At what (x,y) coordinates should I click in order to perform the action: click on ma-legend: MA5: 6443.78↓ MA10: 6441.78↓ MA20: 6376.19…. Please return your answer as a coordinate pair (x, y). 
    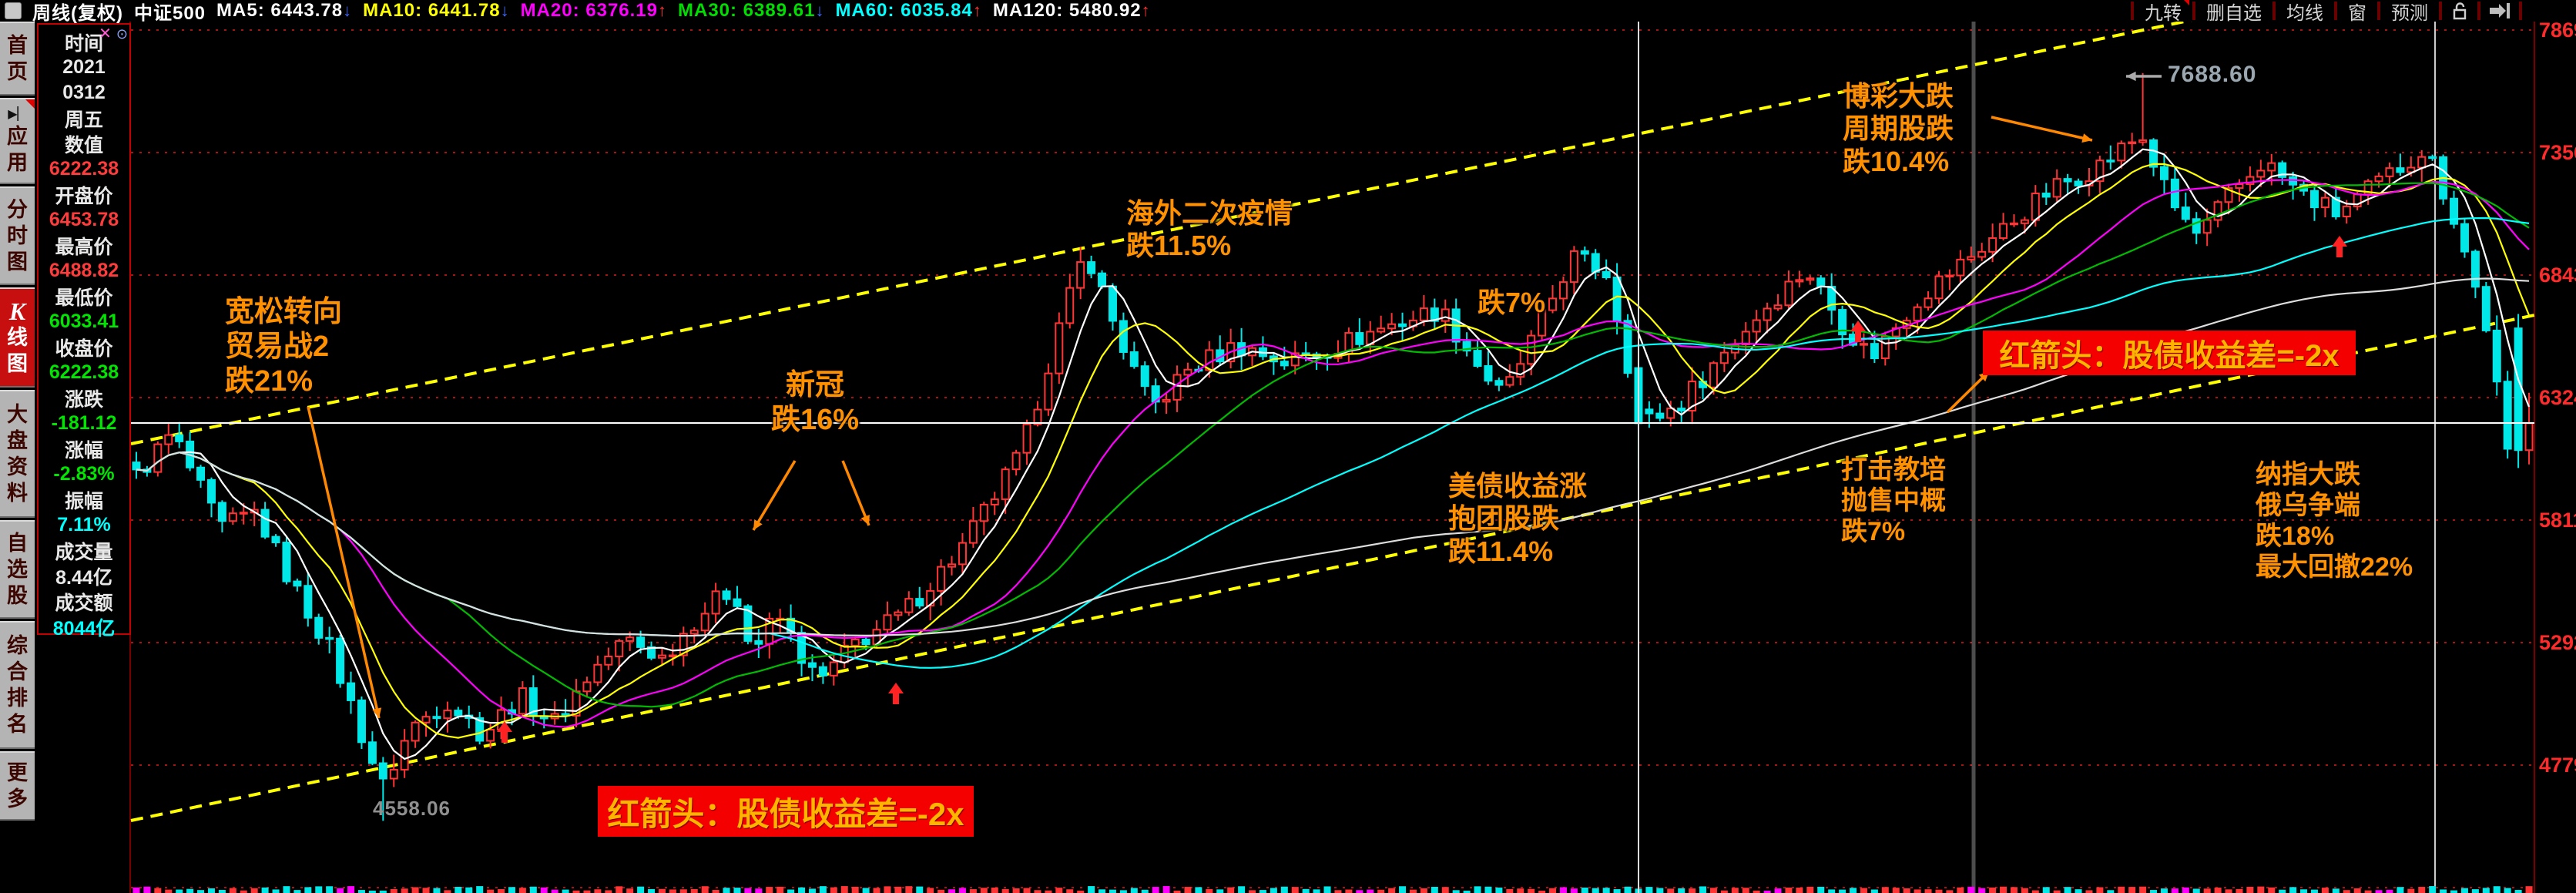
    Looking at the image, I should click on (689, 11).